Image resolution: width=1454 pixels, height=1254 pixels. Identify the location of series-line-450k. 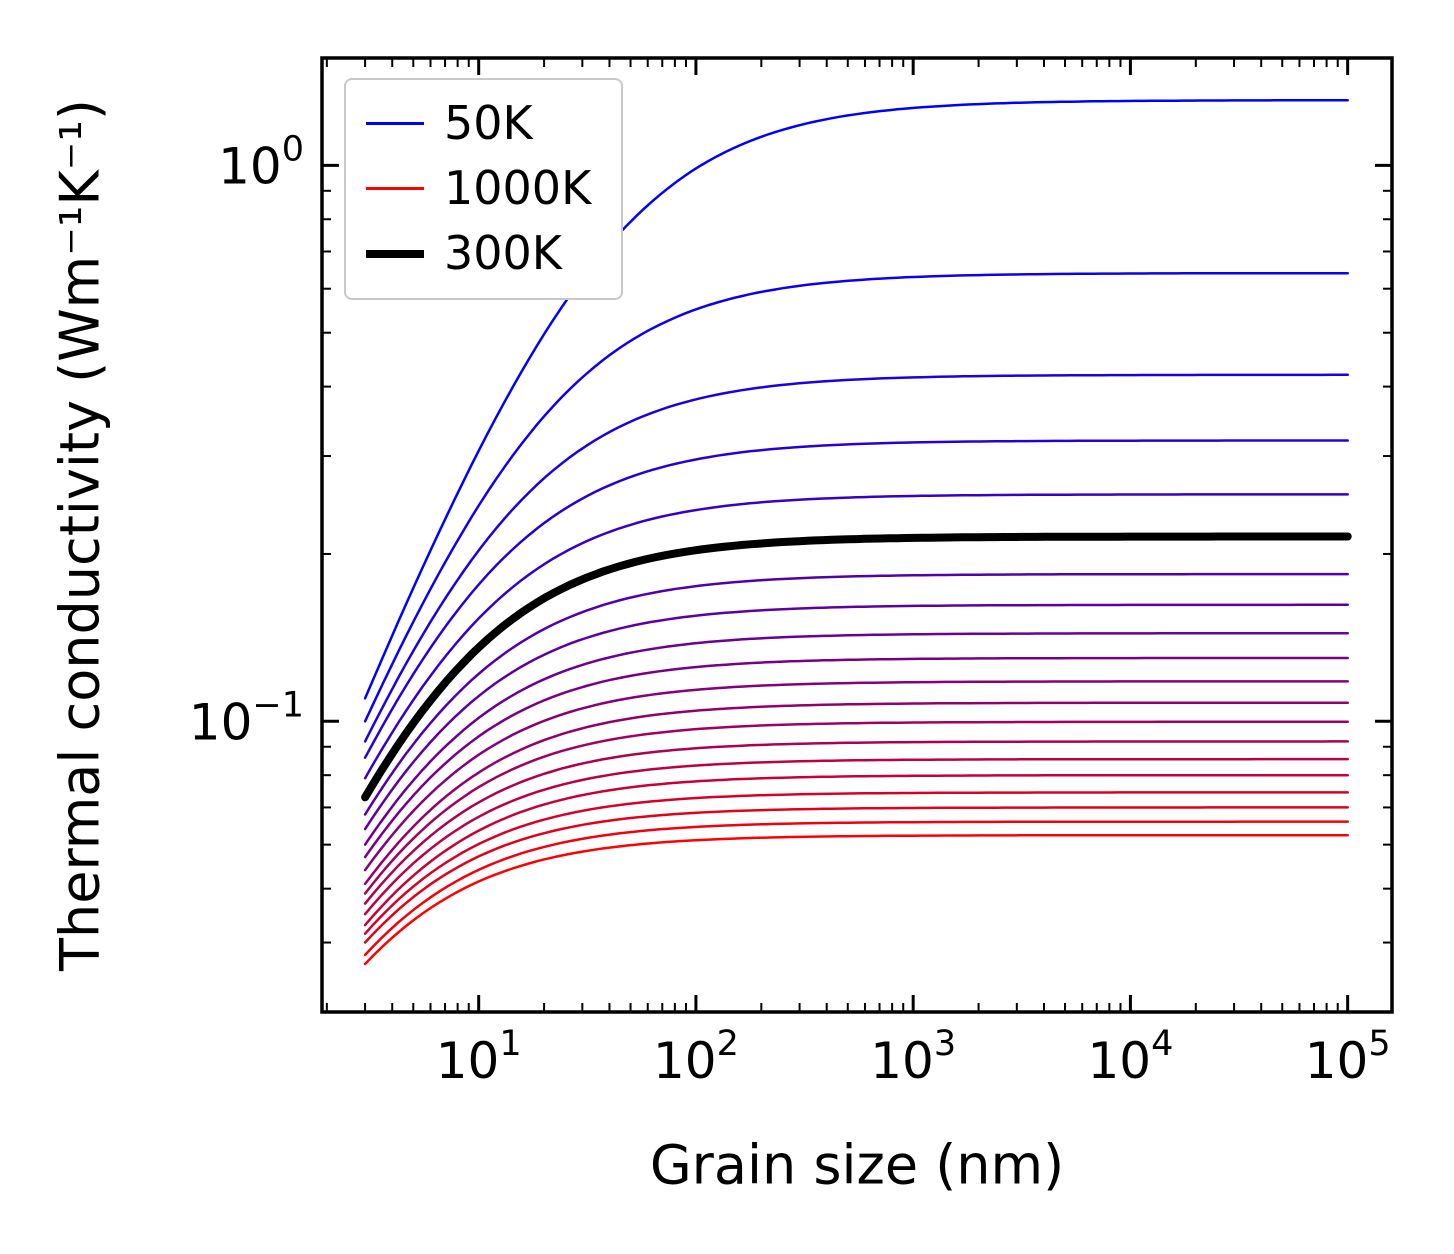
(856, 739).